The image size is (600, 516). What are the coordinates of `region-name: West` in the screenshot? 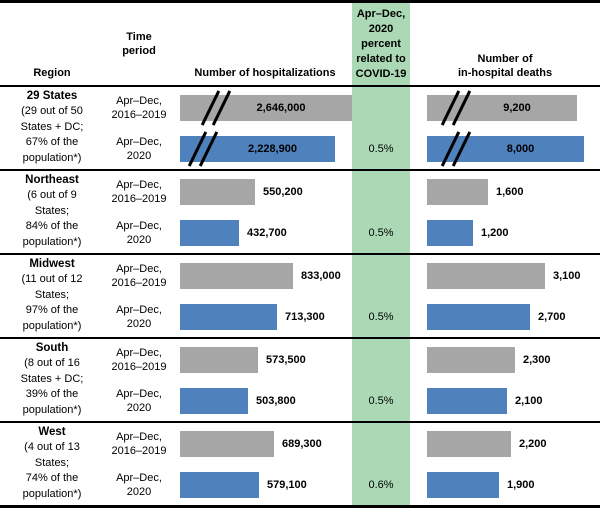 It's located at (52, 432).